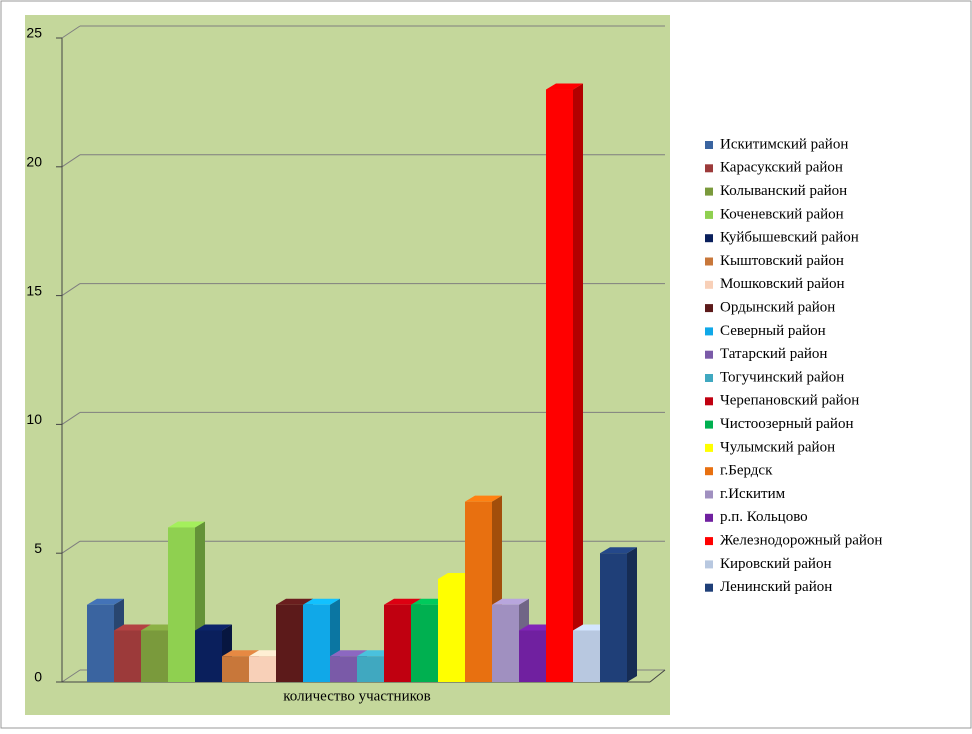 This screenshot has height=734, width=972. What do you see at coordinates (786, 424) in the screenshot?
I see `legend-label: Чистоозерный район` at bounding box center [786, 424].